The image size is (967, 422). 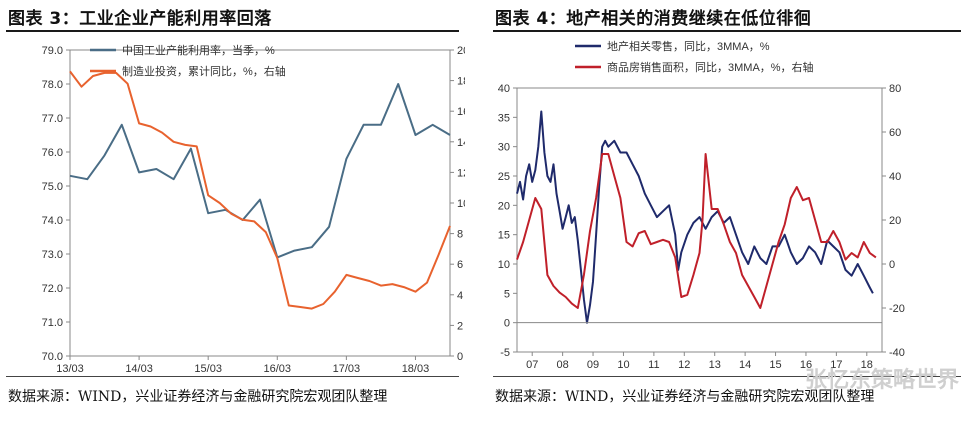 I want to click on fig4-series-2-line, so click(x=696, y=231).